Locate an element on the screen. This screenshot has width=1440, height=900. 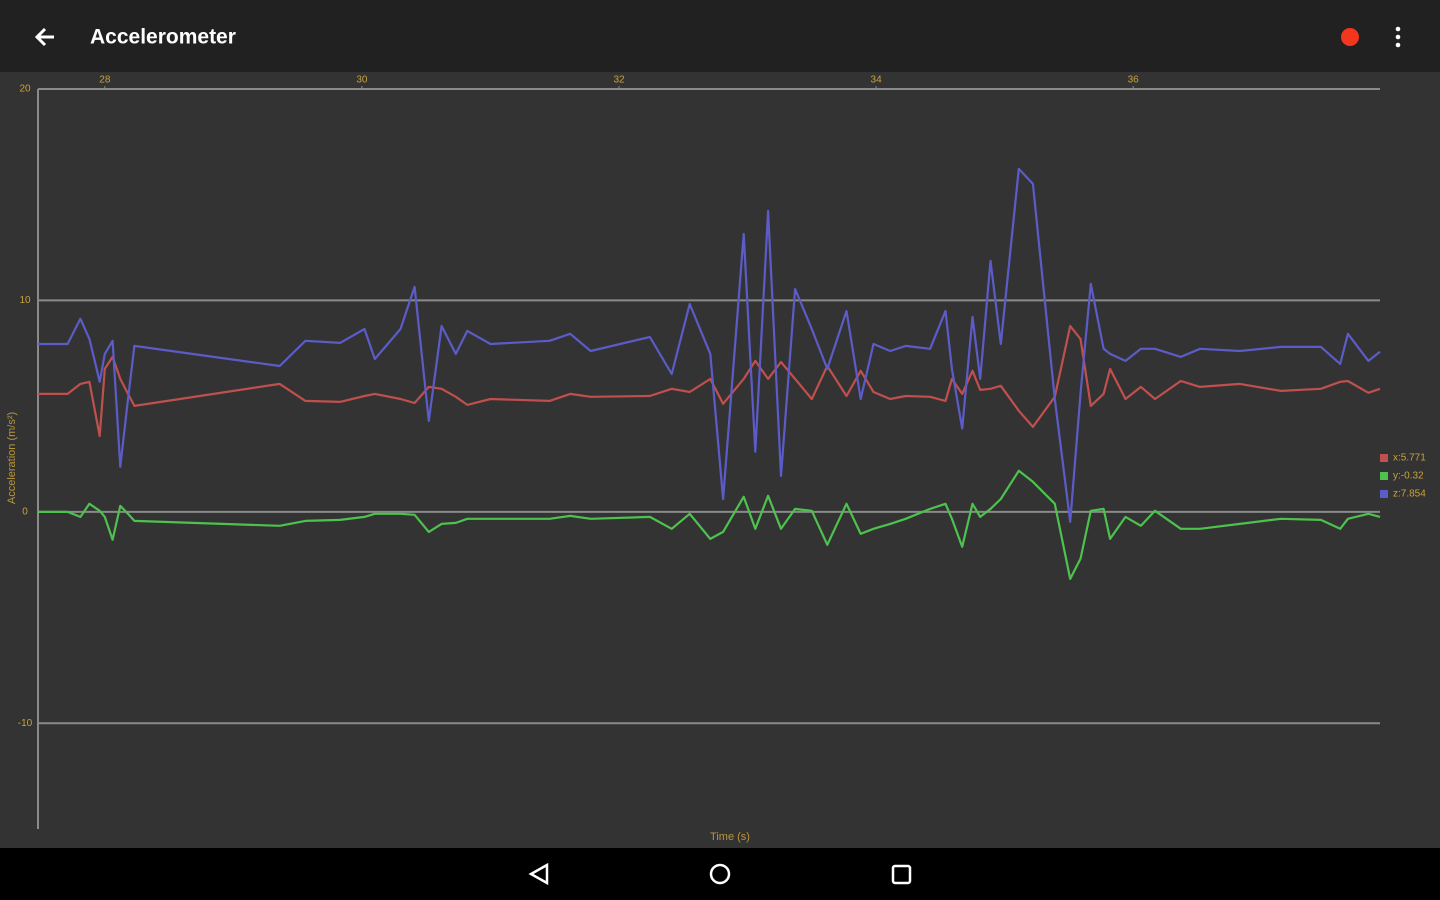
app-title: Accelerometer is located at coordinates (163, 37).